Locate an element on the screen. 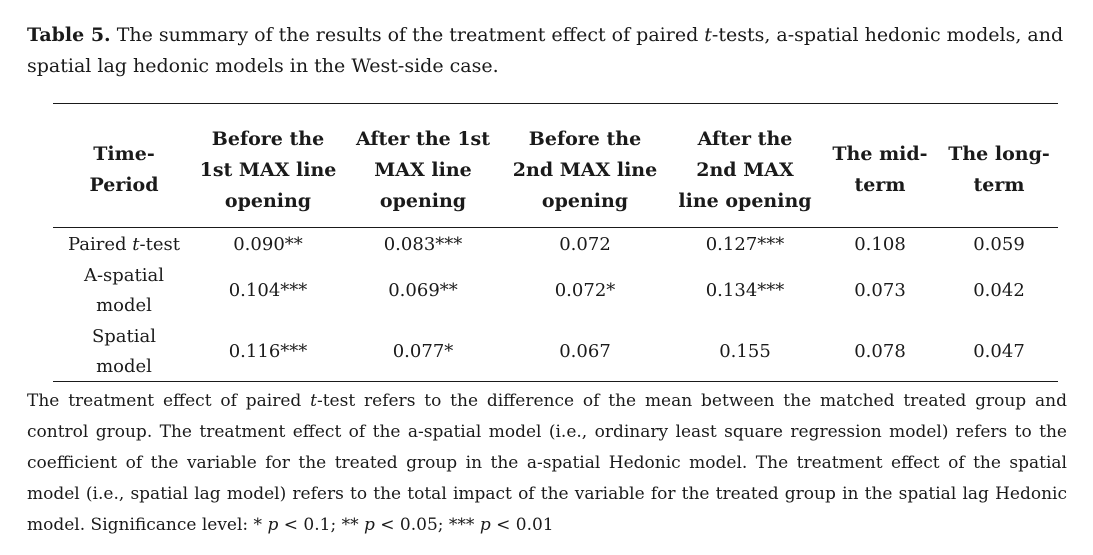 This screenshot has height=555, width=1093. top-rule is located at coordinates (555, 103).